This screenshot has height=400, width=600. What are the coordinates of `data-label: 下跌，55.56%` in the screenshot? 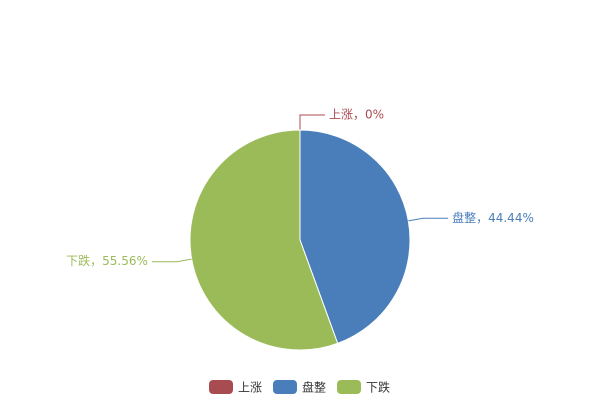 It's located at (107, 260).